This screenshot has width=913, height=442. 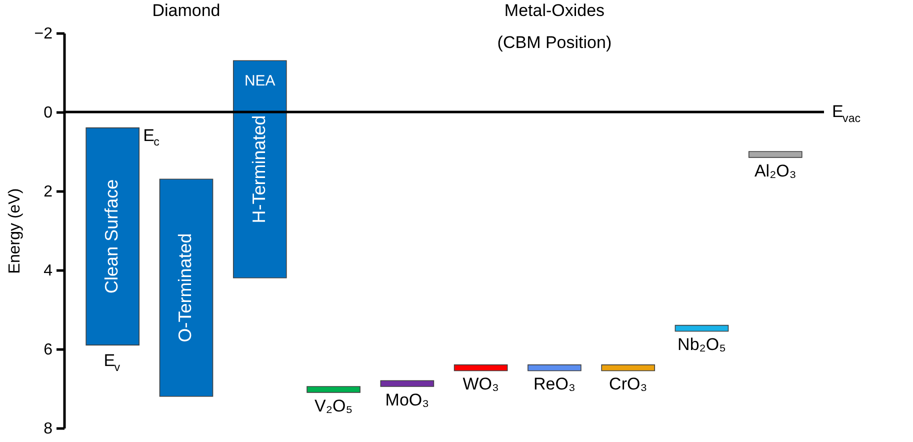 I want to click on x-tick-label: H-Terminated, so click(x=258, y=169).